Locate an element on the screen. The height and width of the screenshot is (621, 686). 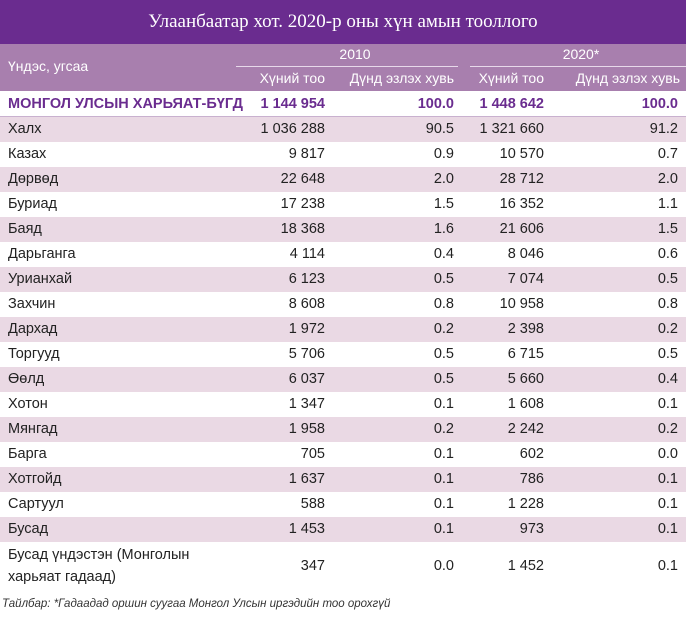
header-divider-2010 is located at coordinates (347, 66).